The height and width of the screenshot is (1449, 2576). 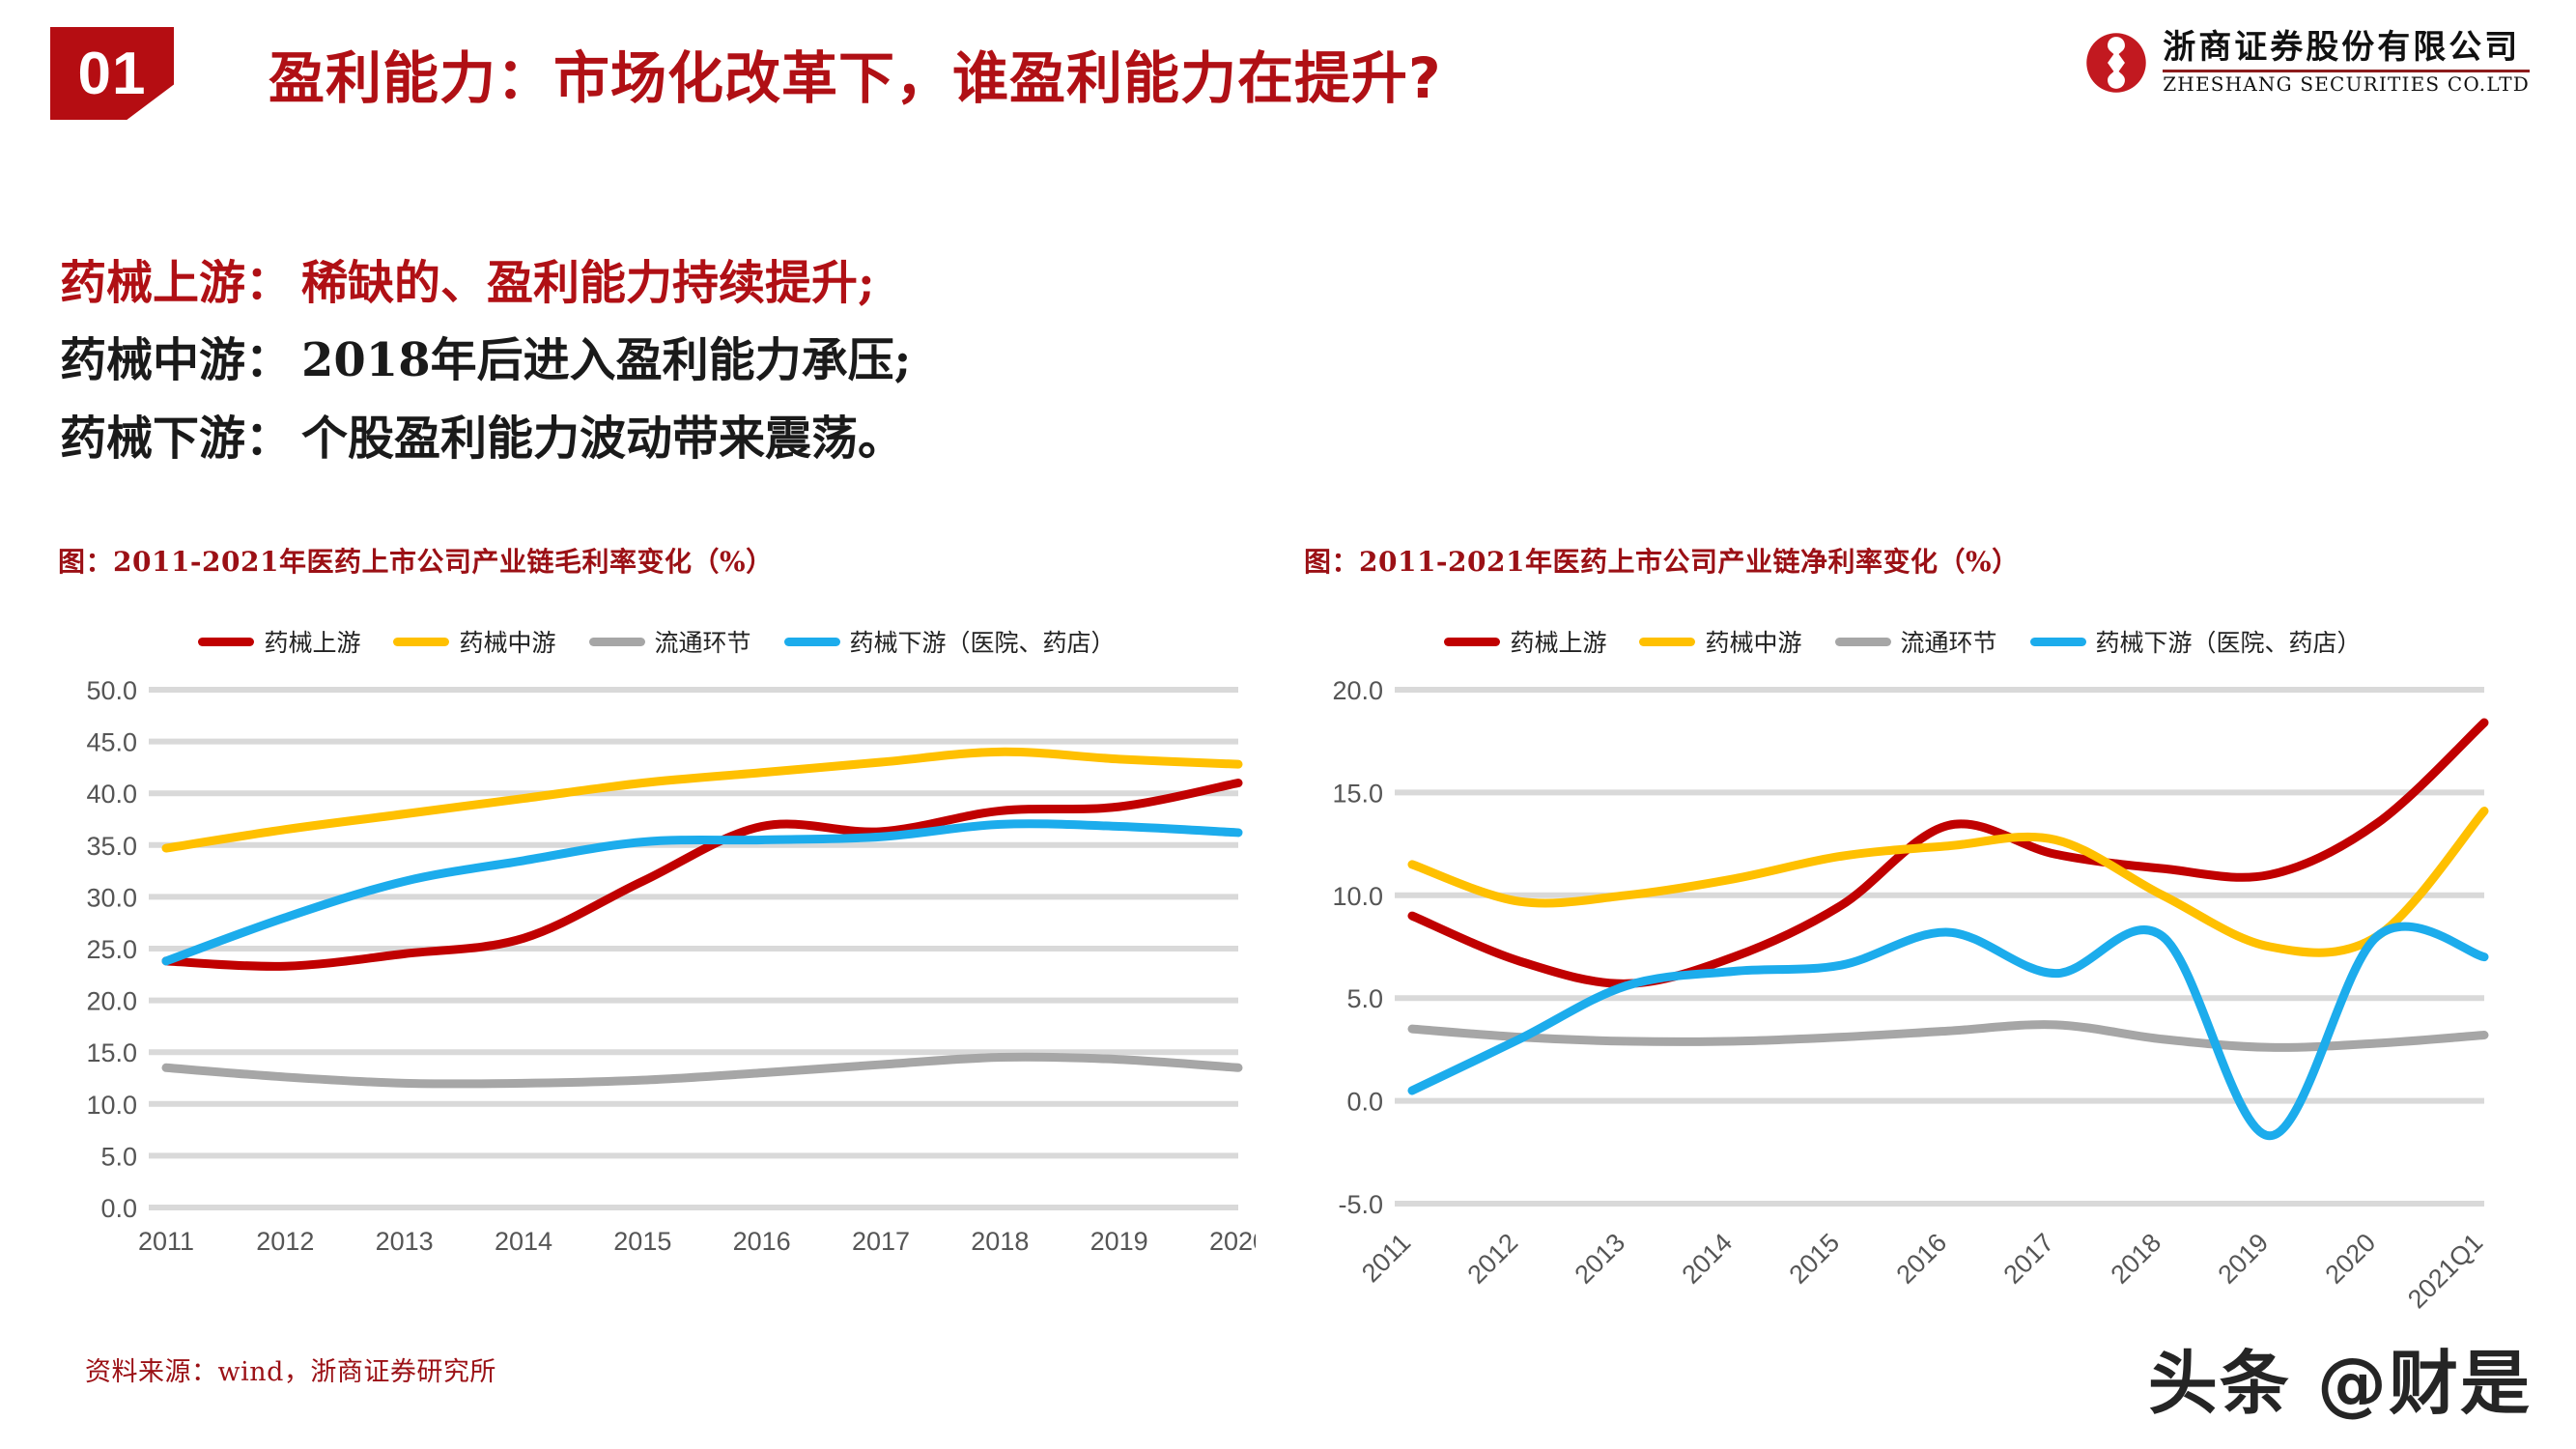 What do you see at coordinates (606, 360) in the screenshot?
I see `bullet-midstream-text: 2018年后进入盈利能力承压;` at bounding box center [606, 360].